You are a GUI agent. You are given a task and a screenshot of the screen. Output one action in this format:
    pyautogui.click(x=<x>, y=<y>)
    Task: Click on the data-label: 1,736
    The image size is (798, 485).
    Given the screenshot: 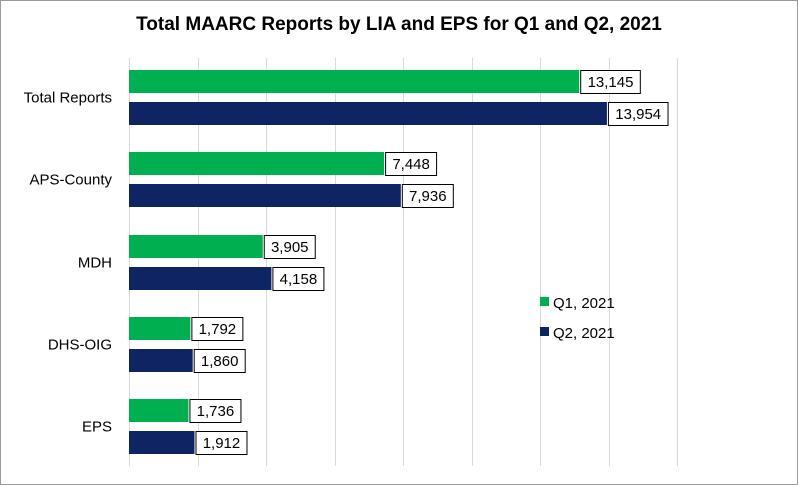 What is the action you would take?
    pyautogui.click(x=216, y=411)
    